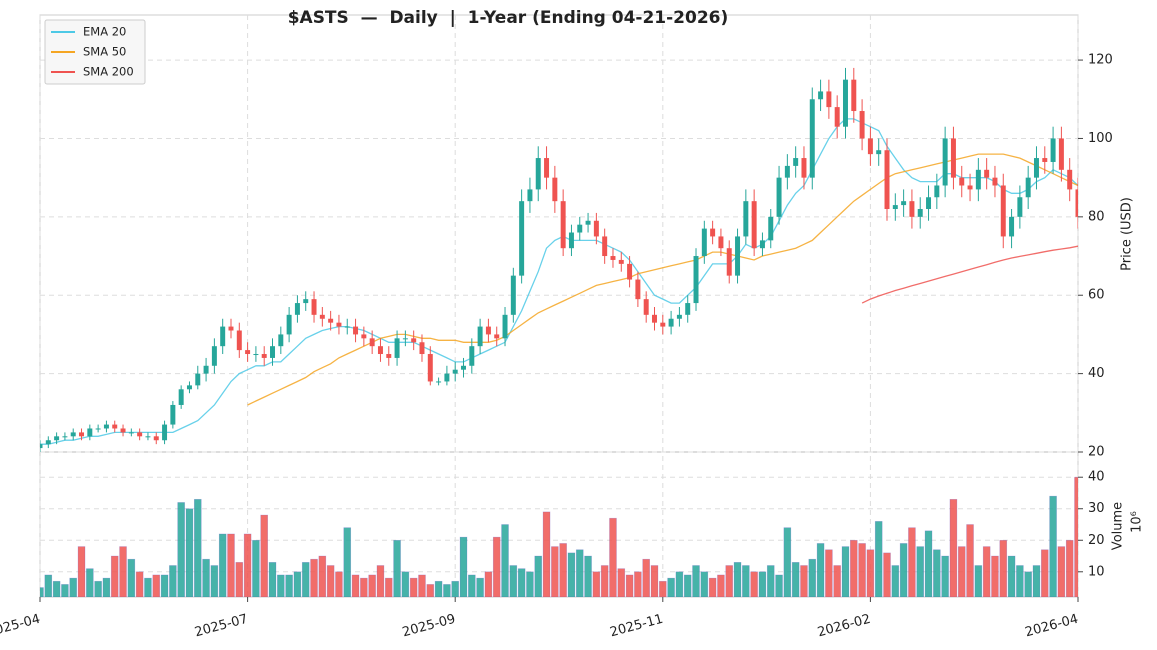 The height and width of the screenshot is (650, 1157). What do you see at coordinates (969, 274) in the screenshot?
I see `ma-line` at bounding box center [969, 274].